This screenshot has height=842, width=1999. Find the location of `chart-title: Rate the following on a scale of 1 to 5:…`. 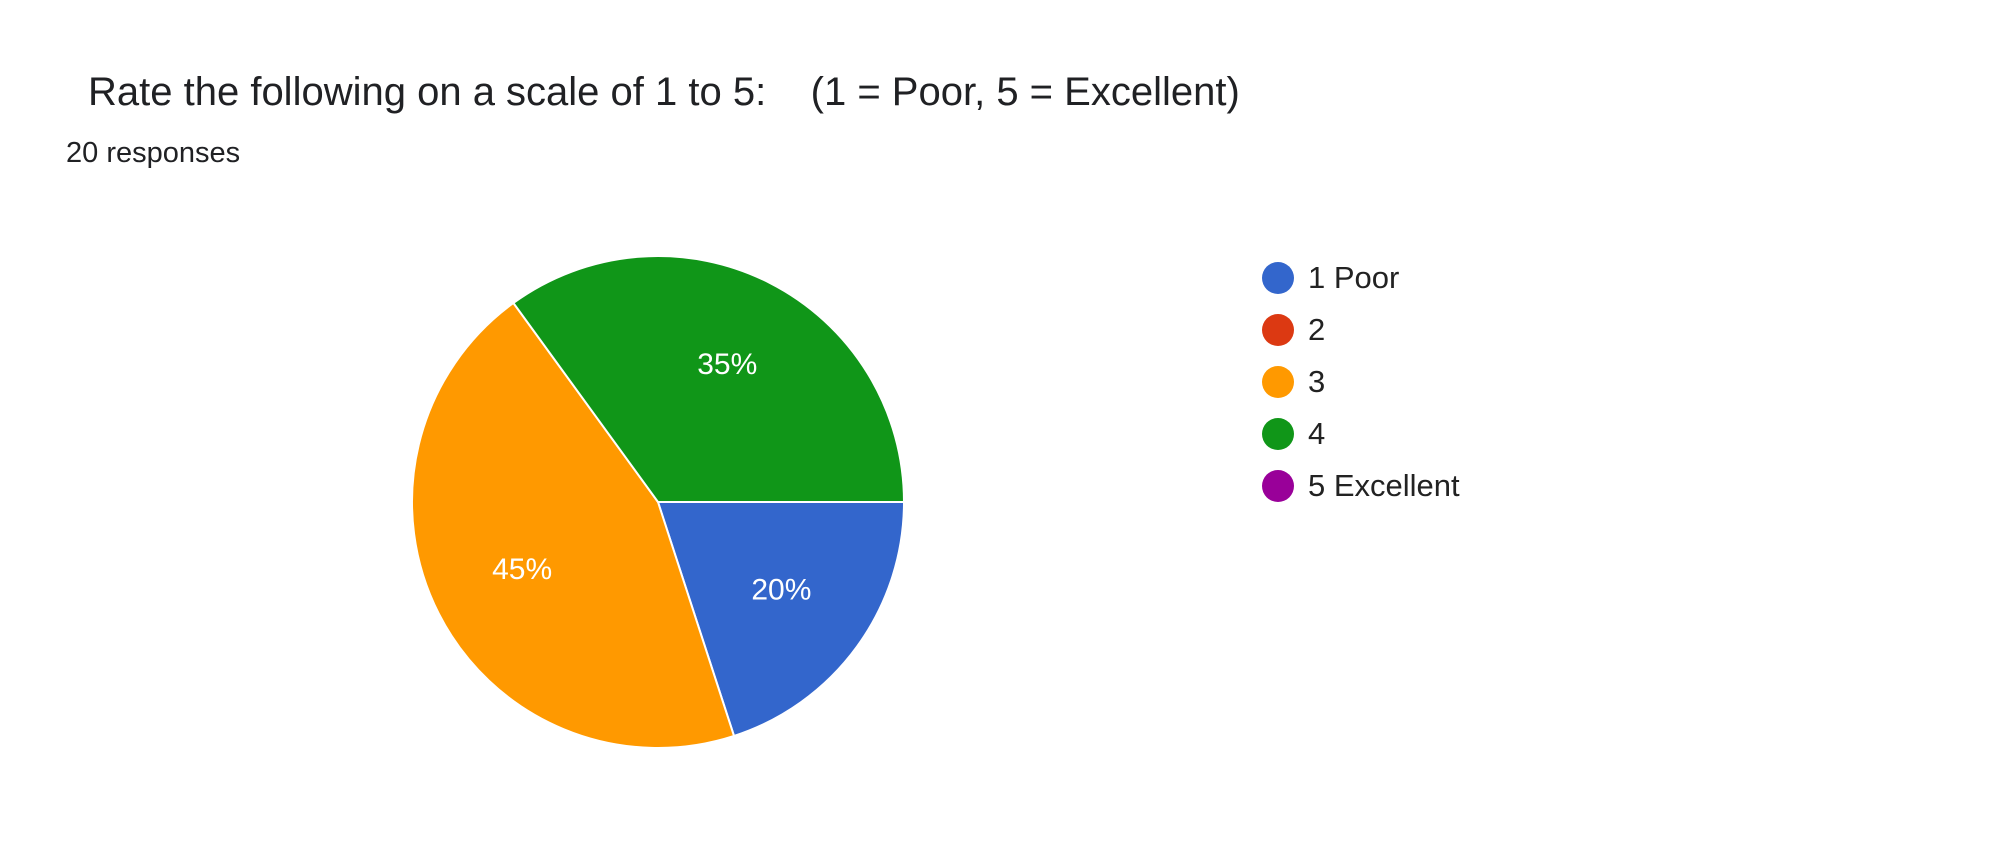

chart-title: Rate the following on a scale of 1 to 5:… is located at coordinates (664, 92).